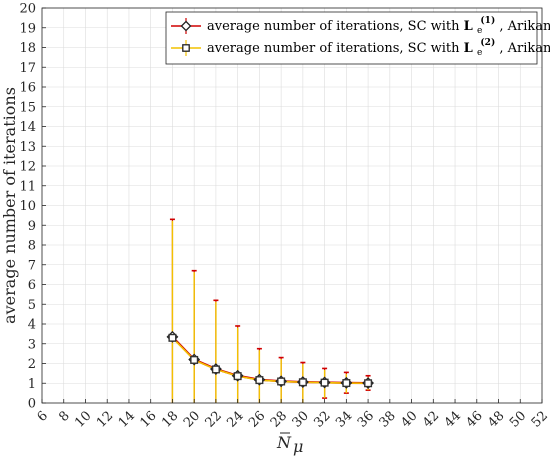 Image resolution: width=550 pixels, height=457 pixels. I want to click on legend-1-sub: e, so click(479, 31).